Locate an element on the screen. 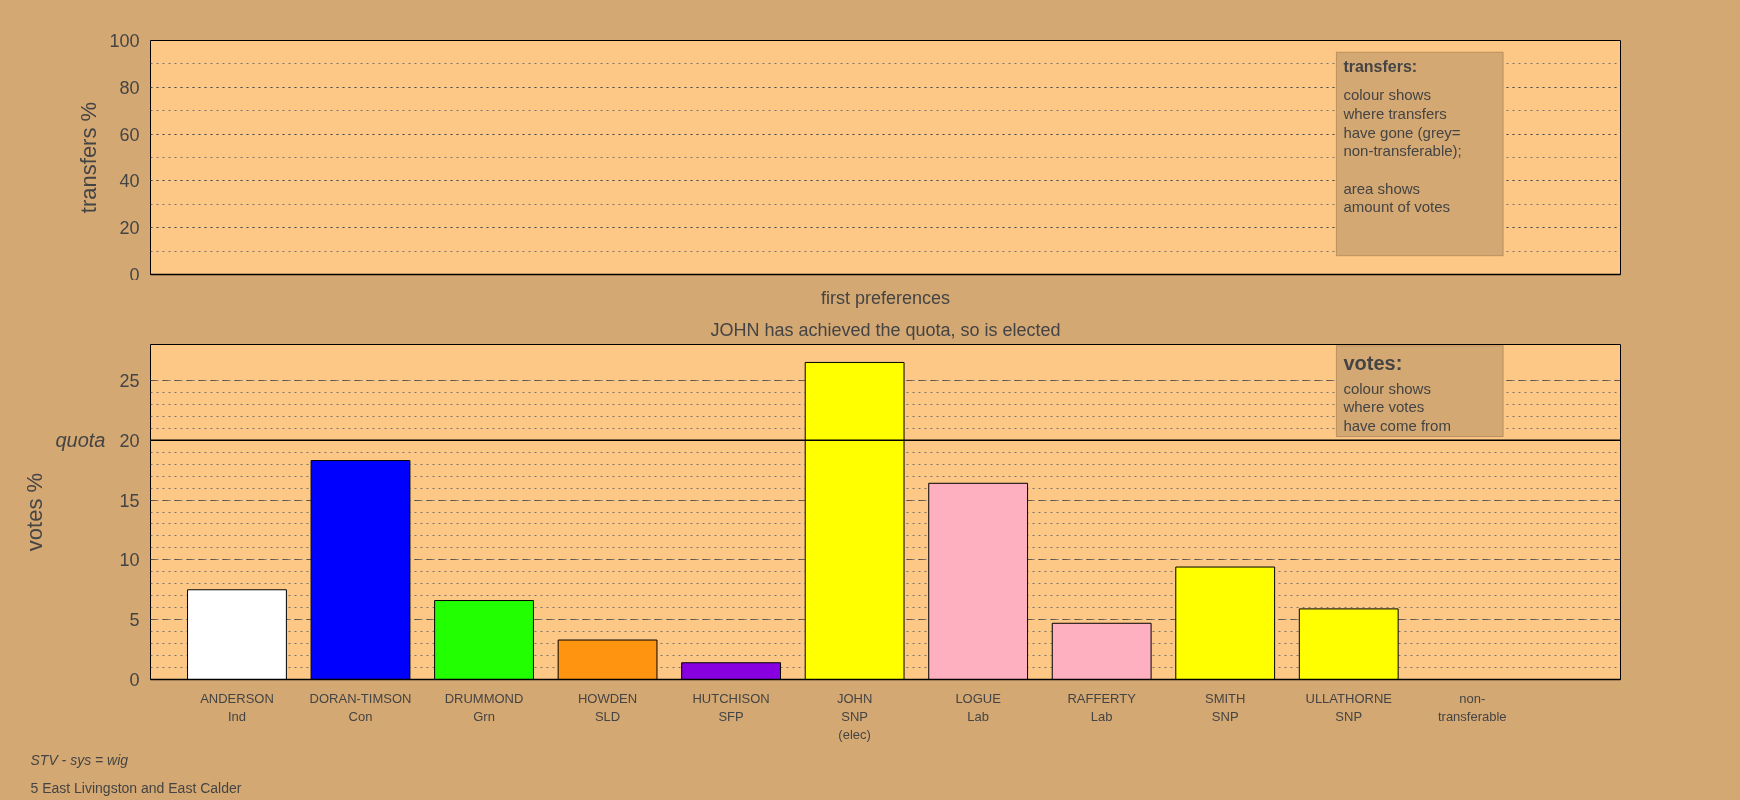 This screenshot has height=800, width=1740. y-tick-label: 40 is located at coordinates (129, 181).